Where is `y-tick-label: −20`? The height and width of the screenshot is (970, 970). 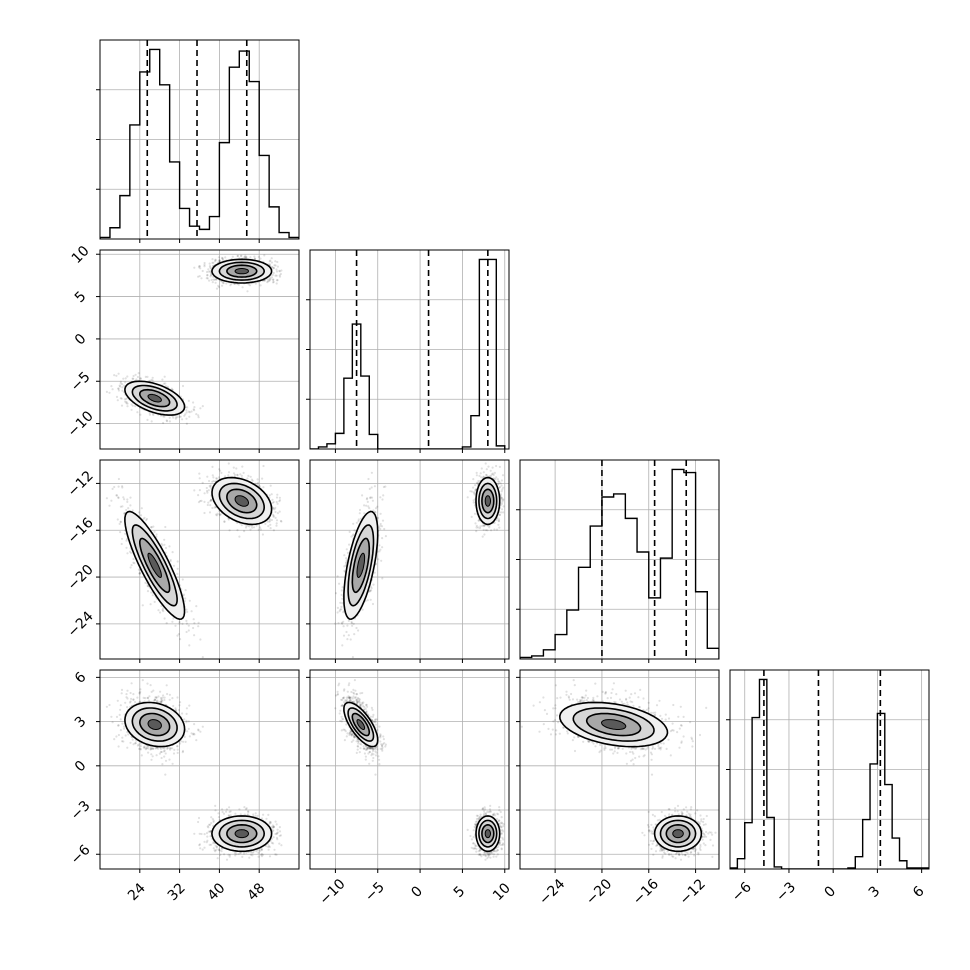
y-tick-label: −20 is located at coordinates (81, 578).